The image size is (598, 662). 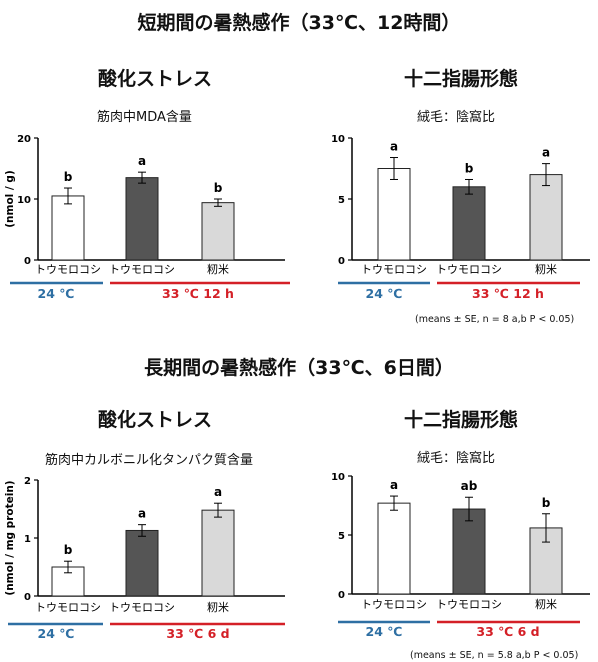 I want to click on y-tick-label: 20, so click(x=24, y=139).